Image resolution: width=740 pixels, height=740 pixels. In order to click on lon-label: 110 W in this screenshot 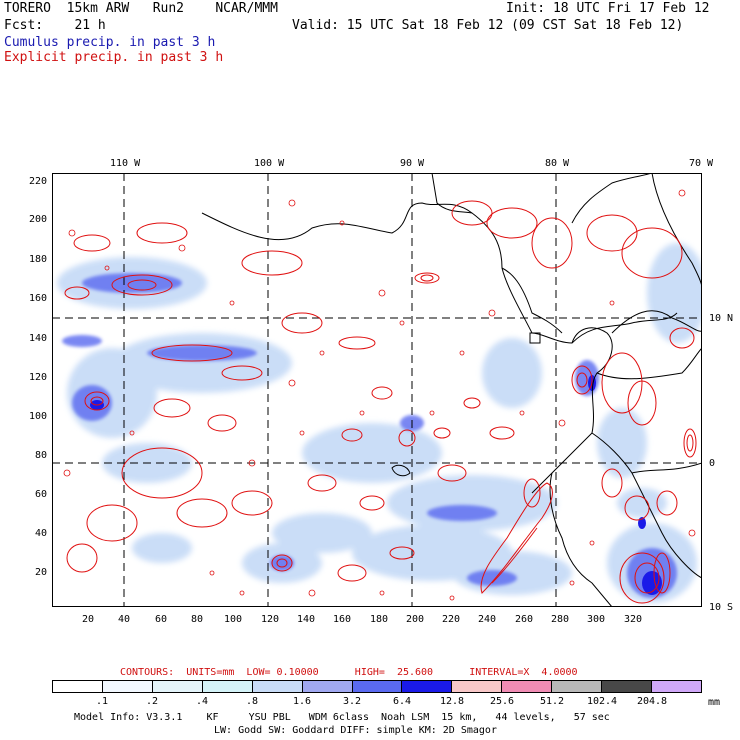, I will do `click(125, 163)`.